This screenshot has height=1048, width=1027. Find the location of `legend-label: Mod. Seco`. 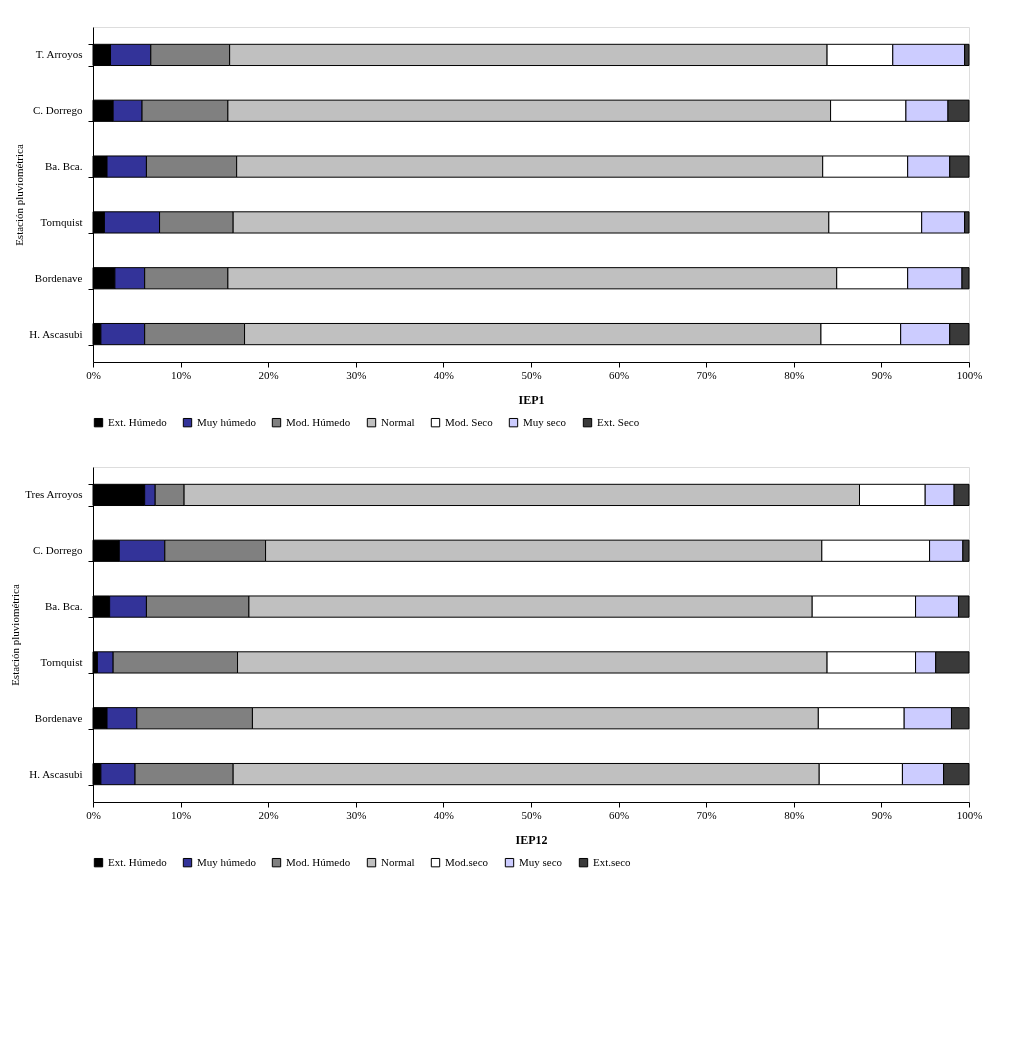

legend-label: Mod. Seco is located at coordinates (469, 421).